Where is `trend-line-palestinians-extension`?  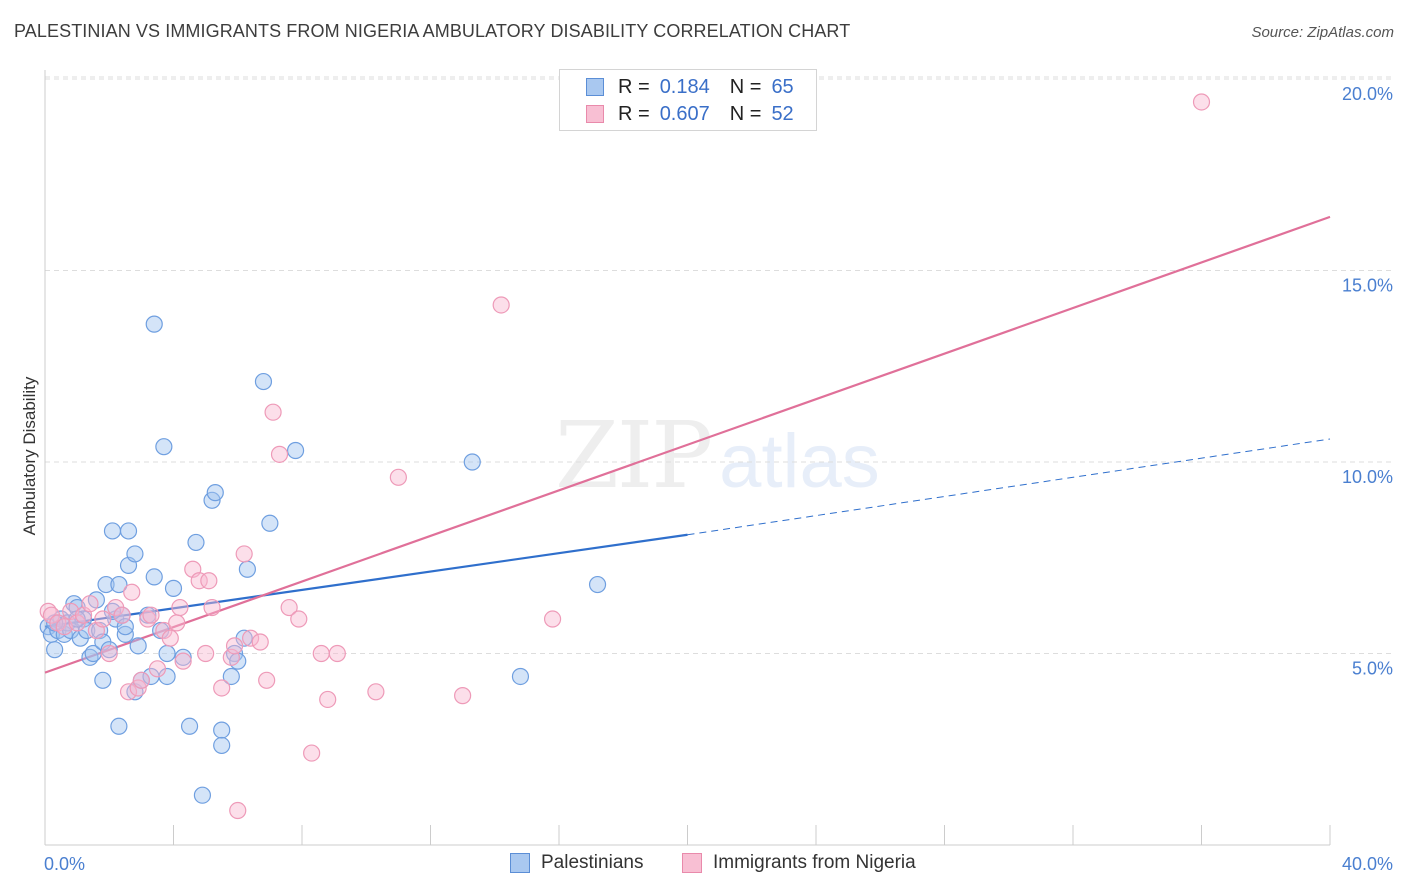 trend-line-palestinians-extension is located at coordinates (1009, 487).